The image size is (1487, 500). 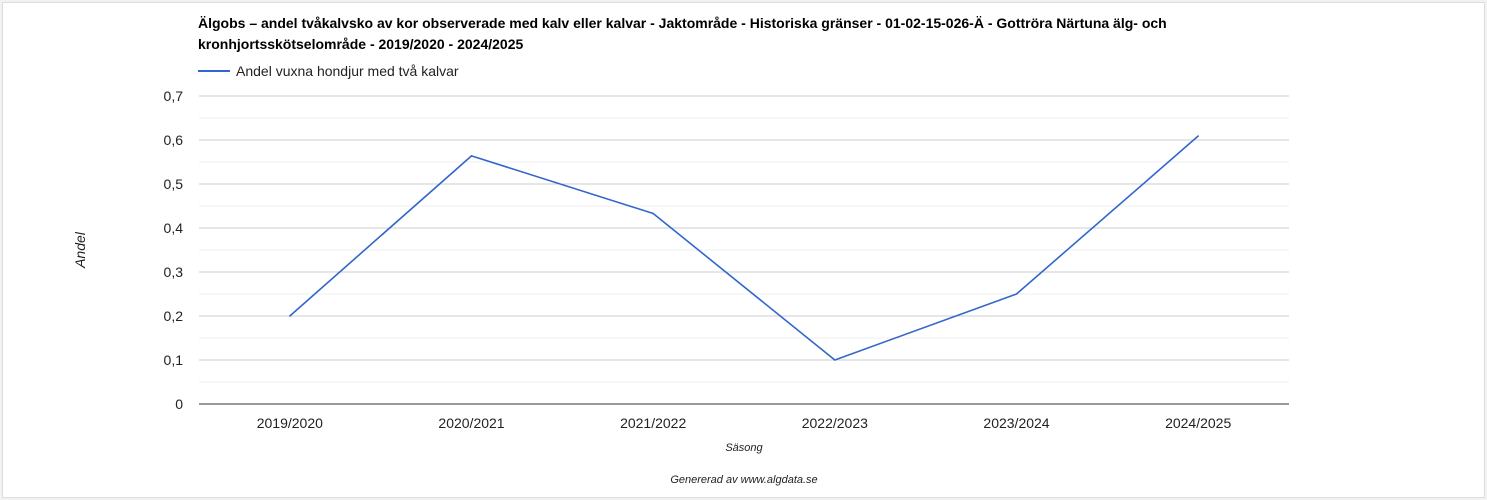 What do you see at coordinates (1016, 423) in the screenshot?
I see `x-tick-label: 2023/2024` at bounding box center [1016, 423].